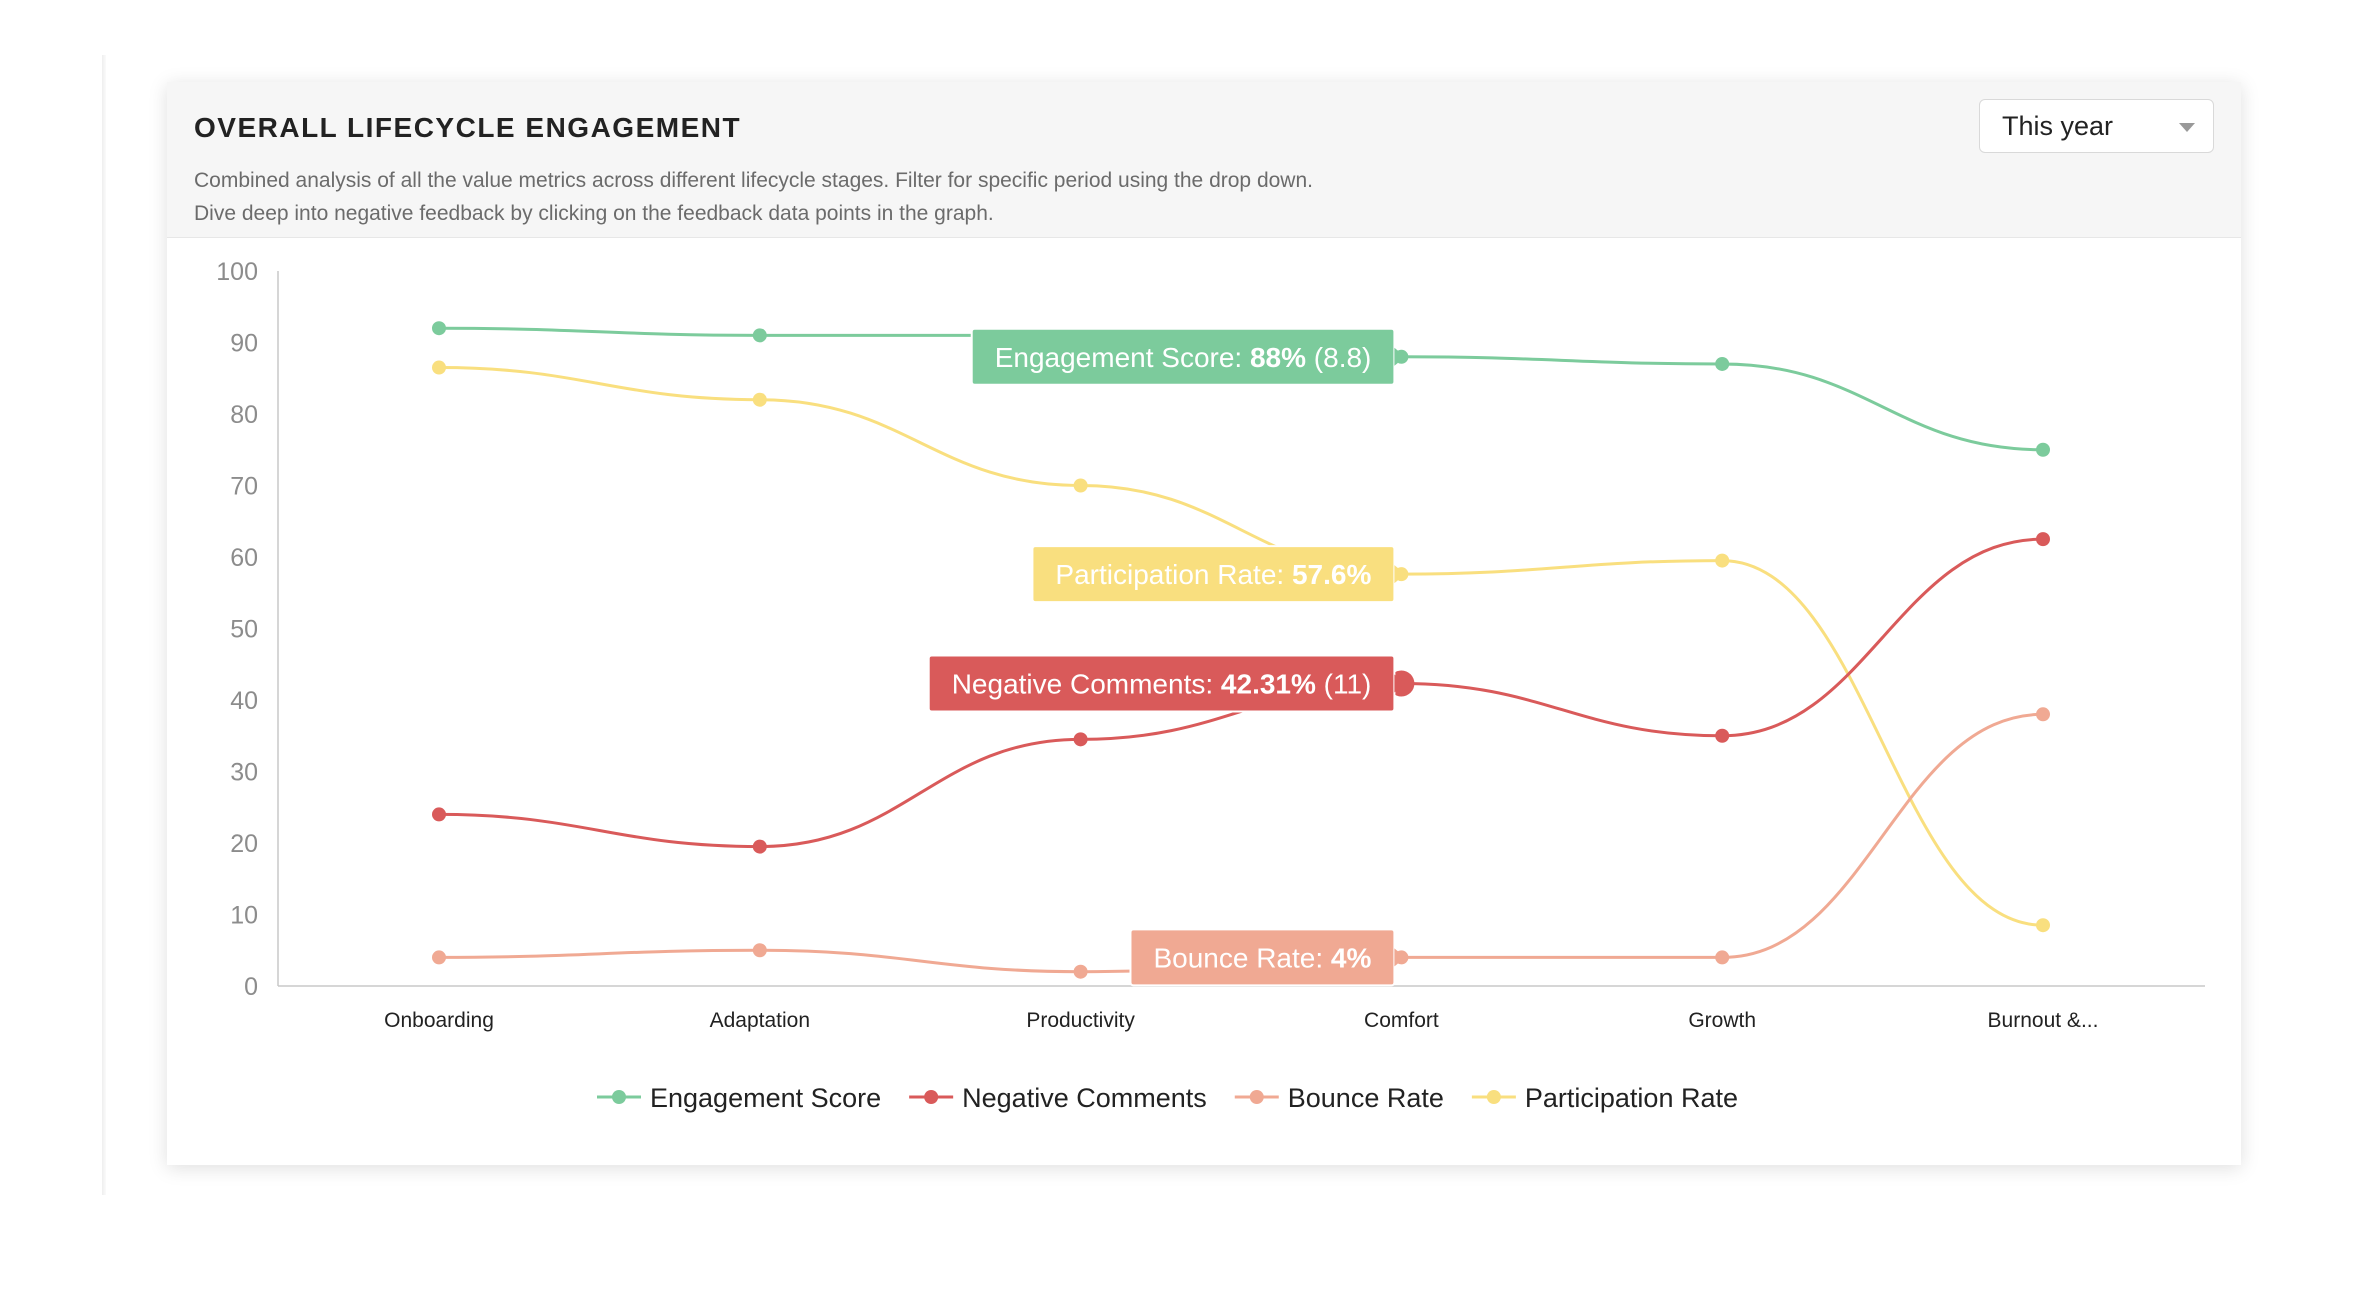  What do you see at coordinates (1122, 357) in the screenshot?
I see `tooltip-label: Engagement Score:` at bounding box center [1122, 357].